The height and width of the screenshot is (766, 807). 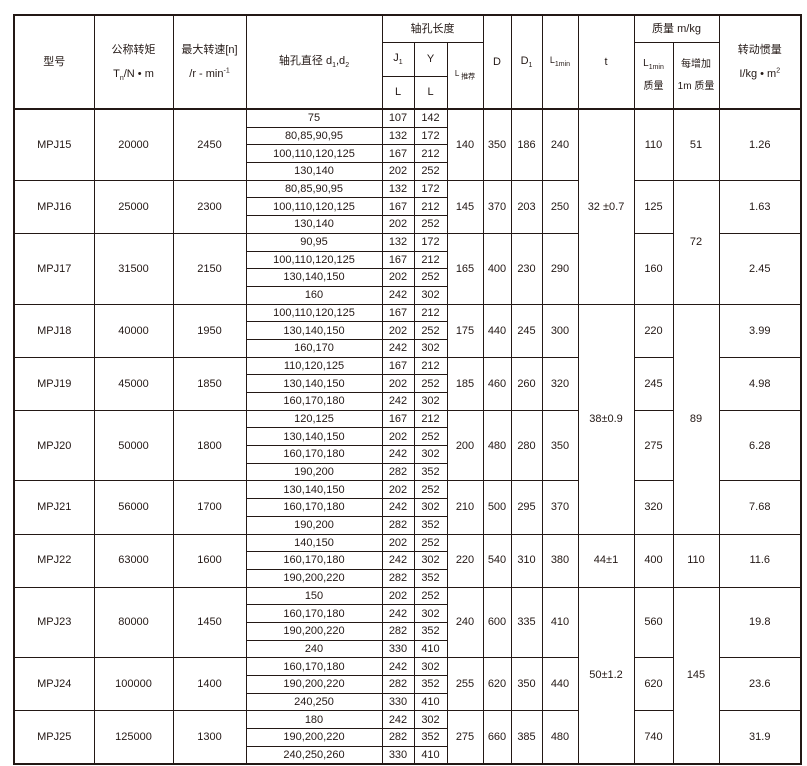 I want to click on inertia-label: 转动惯量, so click(x=759, y=49).